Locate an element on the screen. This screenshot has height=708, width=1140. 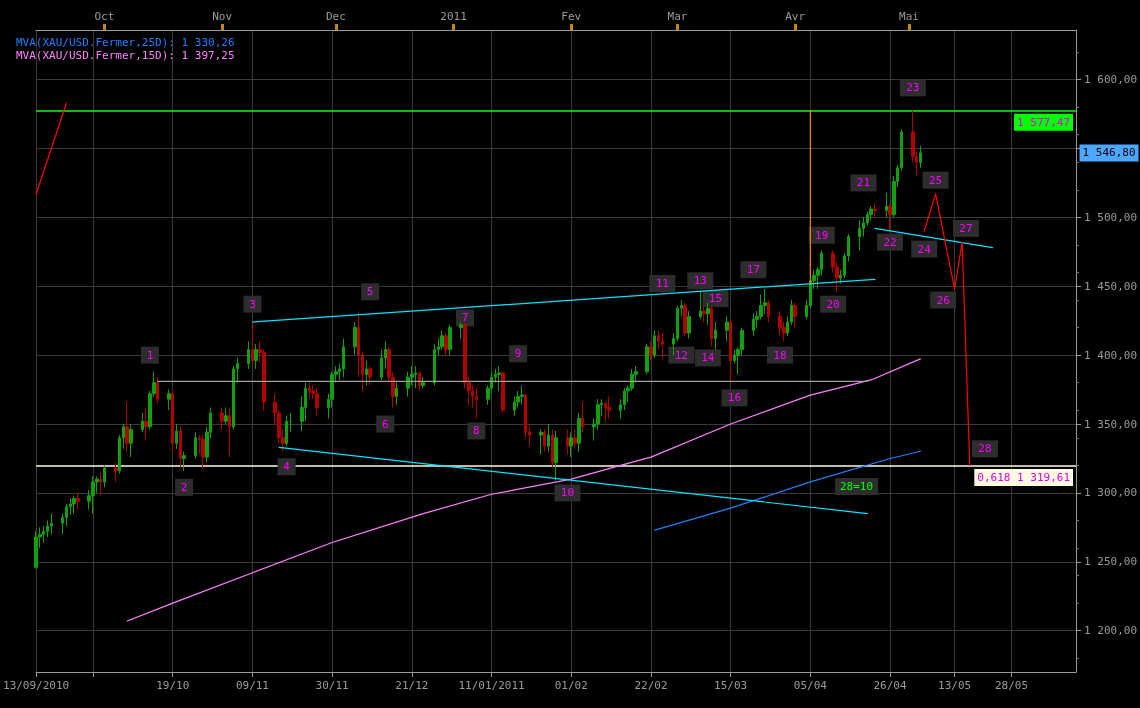
annotation: 22 is located at coordinates (890, 242).